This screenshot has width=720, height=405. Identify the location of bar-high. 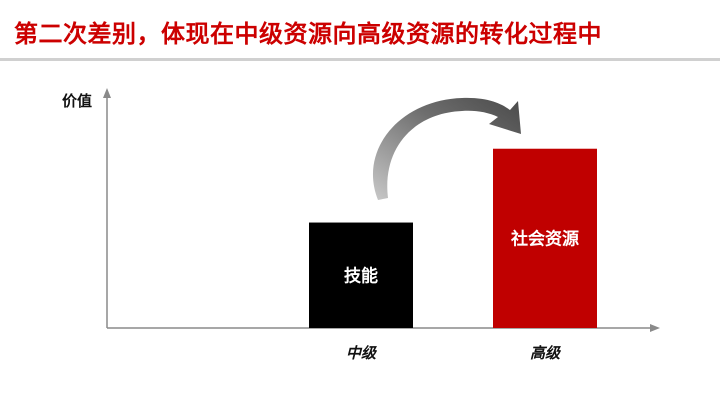
(545, 238).